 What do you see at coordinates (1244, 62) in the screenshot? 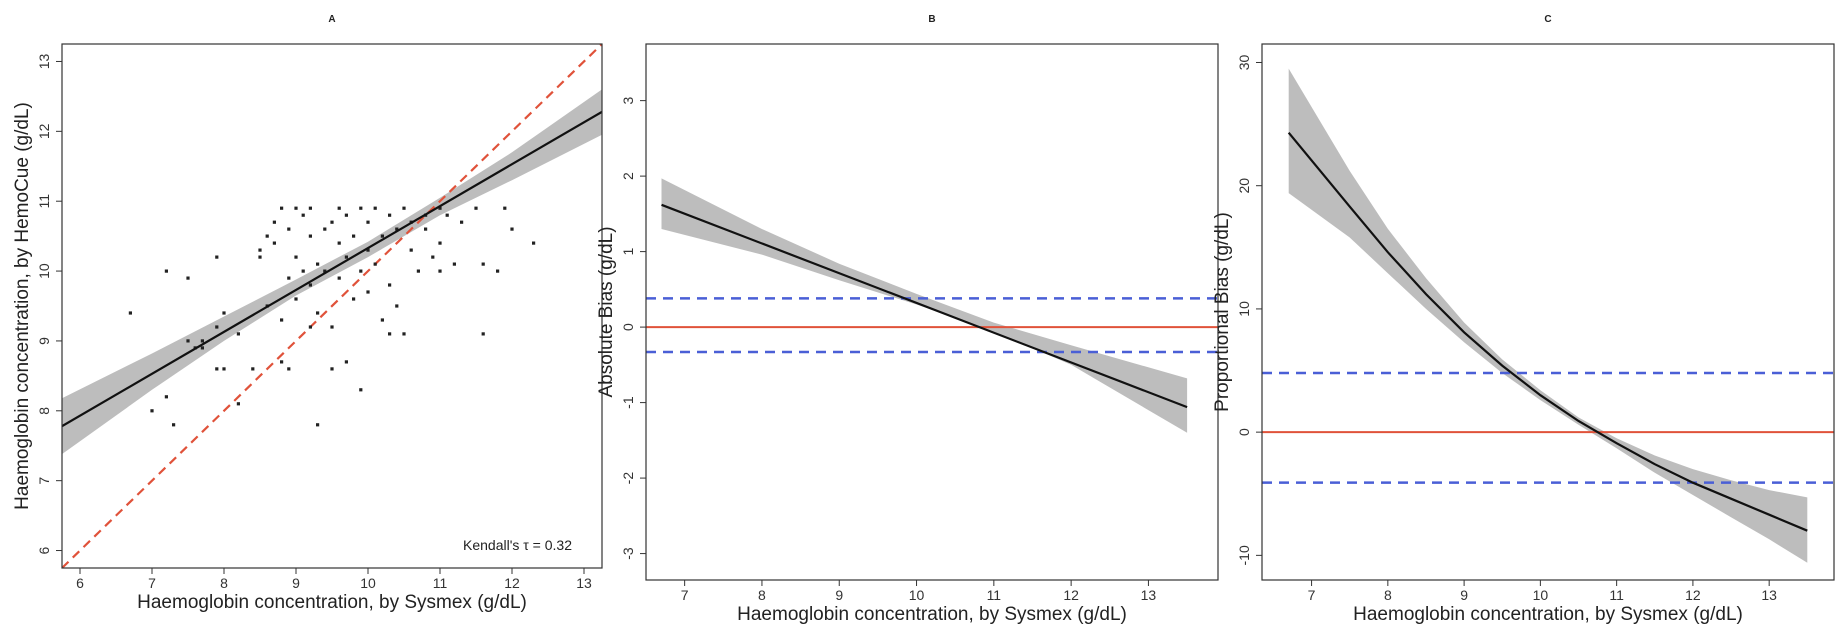
I see `y-tick-label: 30` at bounding box center [1244, 62].